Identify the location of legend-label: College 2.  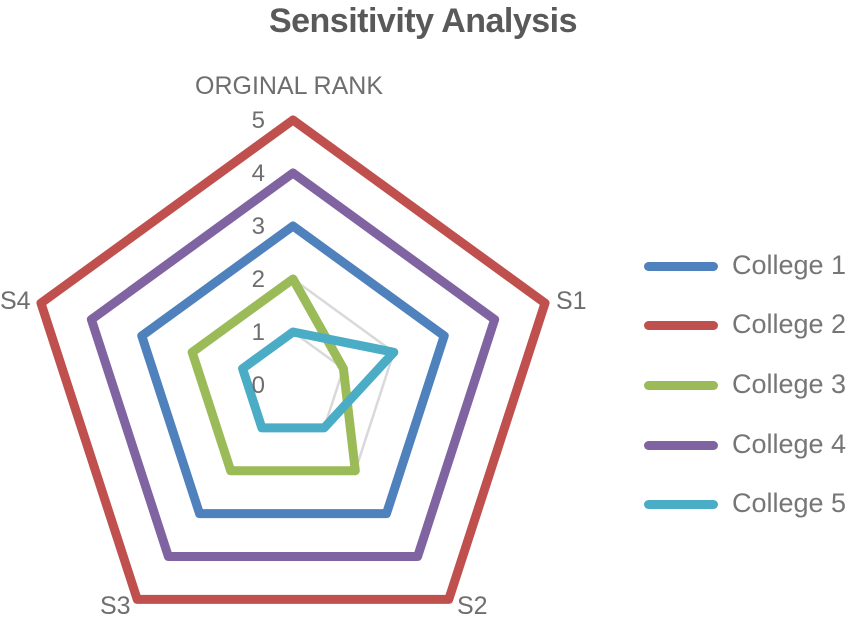
(789, 324).